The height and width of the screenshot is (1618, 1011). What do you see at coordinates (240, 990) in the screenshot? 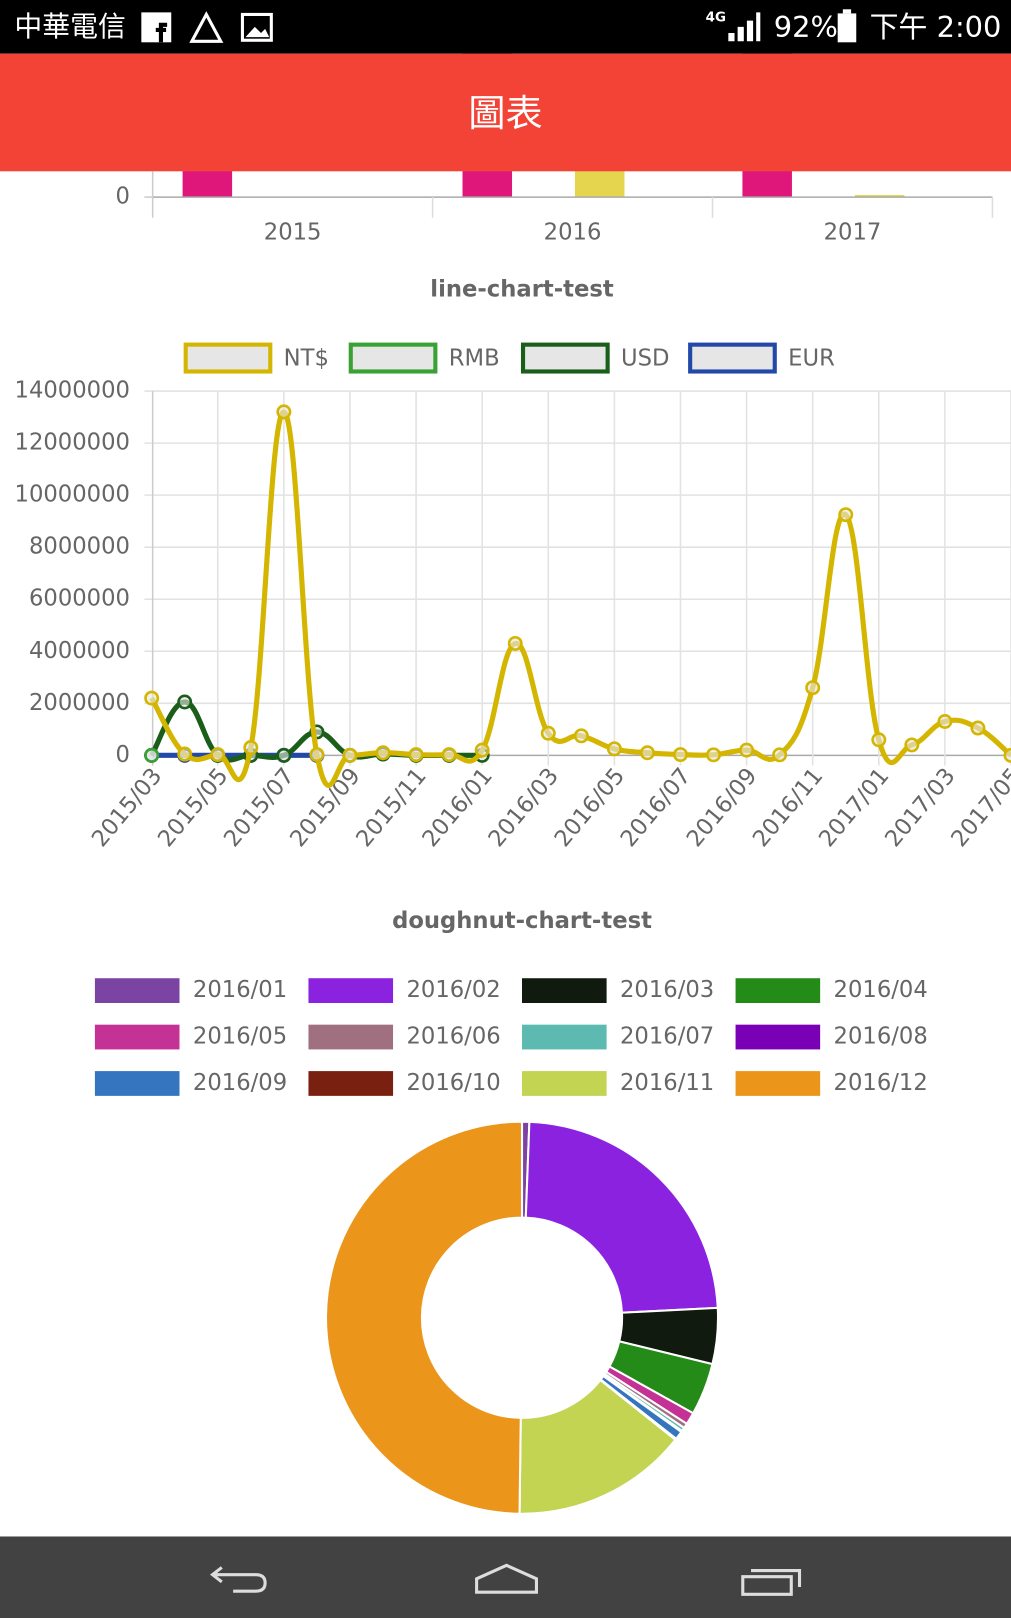
I see `legend-label: 2016/01` at bounding box center [240, 990].